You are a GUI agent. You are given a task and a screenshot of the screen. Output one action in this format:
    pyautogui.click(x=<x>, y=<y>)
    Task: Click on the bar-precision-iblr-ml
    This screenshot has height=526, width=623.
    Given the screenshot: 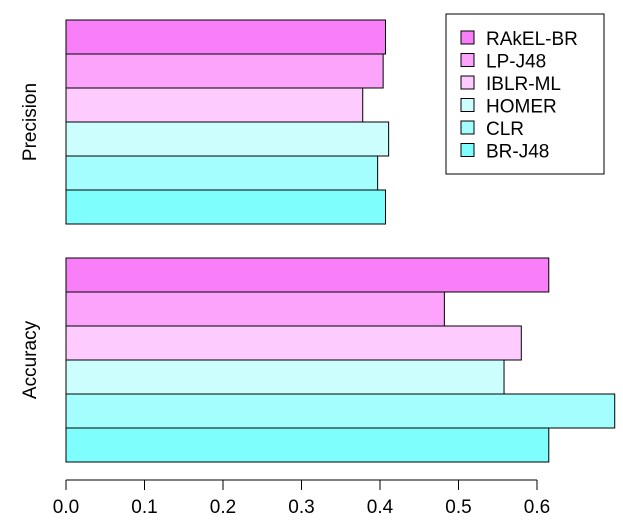 What is the action you would take?
    pyautogui.click(x=214, y=105)
    